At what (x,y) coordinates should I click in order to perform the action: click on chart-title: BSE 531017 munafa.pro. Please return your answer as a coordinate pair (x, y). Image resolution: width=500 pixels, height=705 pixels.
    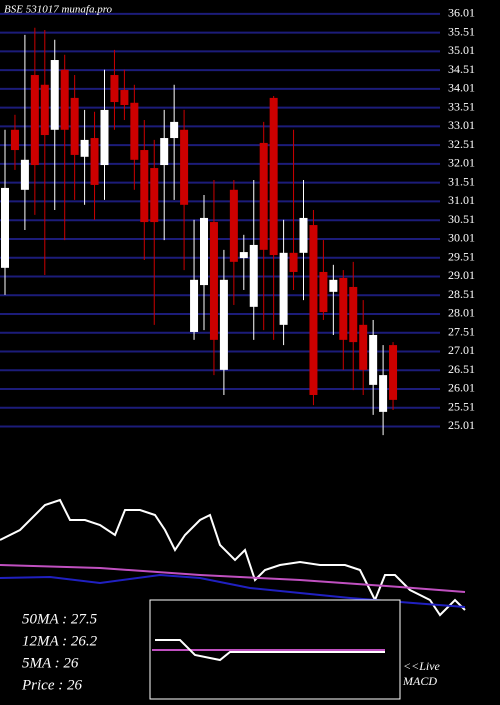
    Looking at the image, I should click on (58, 10).